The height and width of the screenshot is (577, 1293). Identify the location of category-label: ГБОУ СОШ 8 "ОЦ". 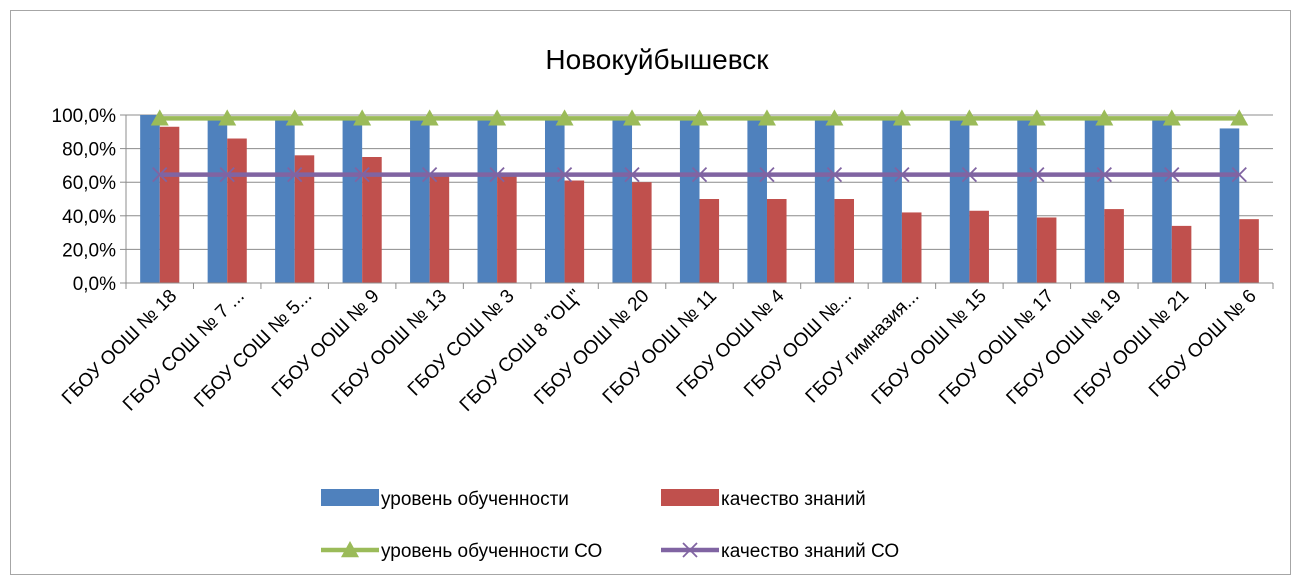
(521, 351).